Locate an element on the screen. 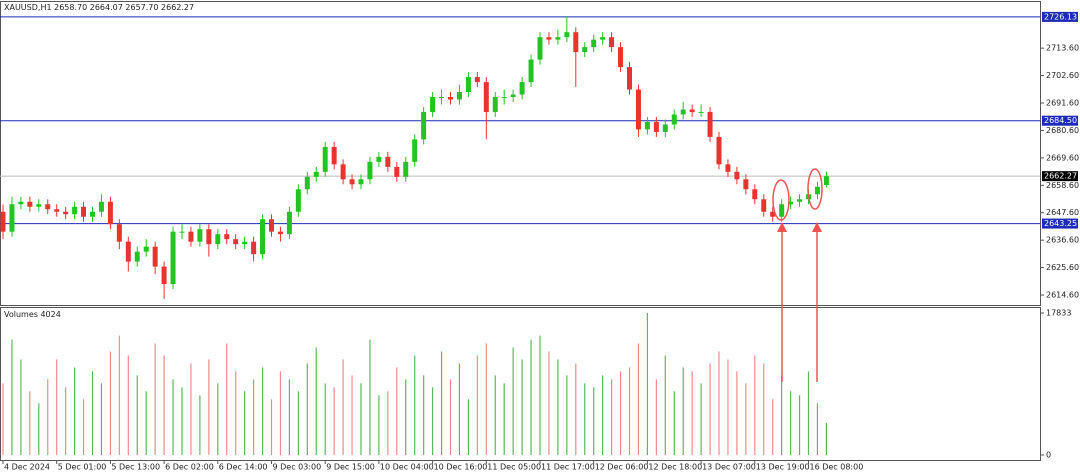 The width and height of the screenshot is (1080, 473). x-tick-label: 11 Dec 17:00 is located at coordinates (568, 467).